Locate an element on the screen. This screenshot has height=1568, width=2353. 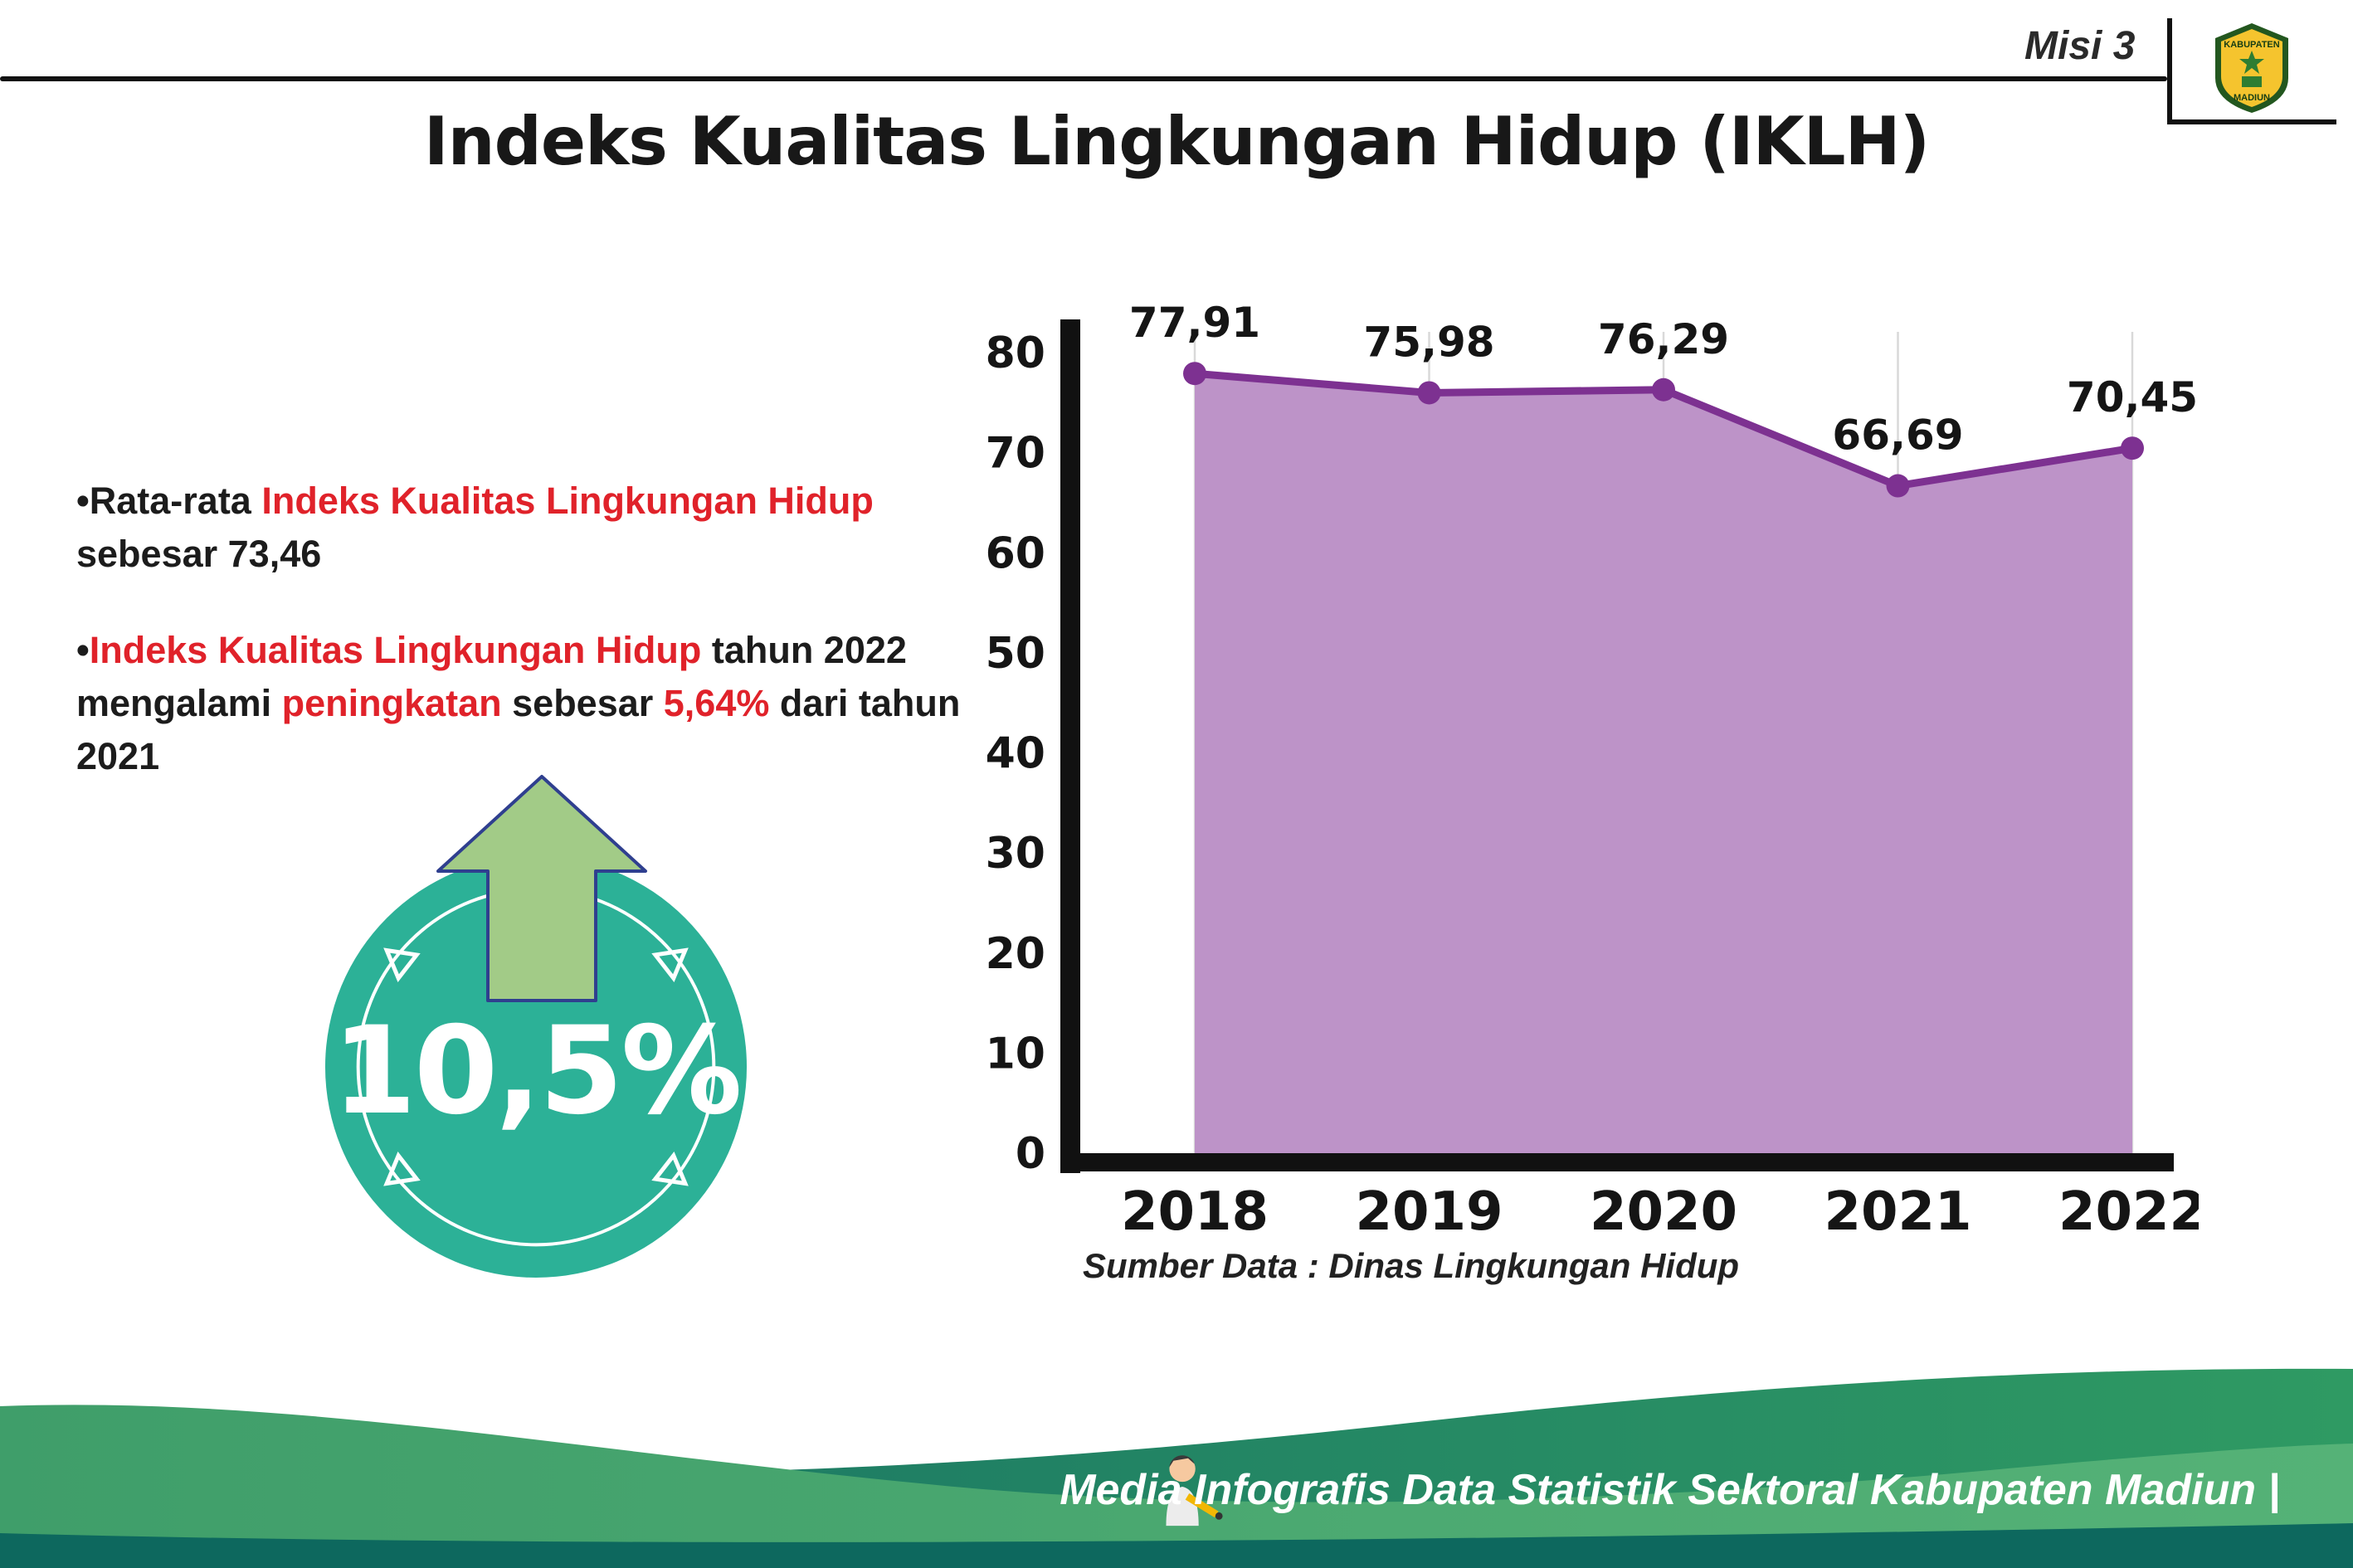
wave-bottom-strip is located at coordinates (1176, 1545).